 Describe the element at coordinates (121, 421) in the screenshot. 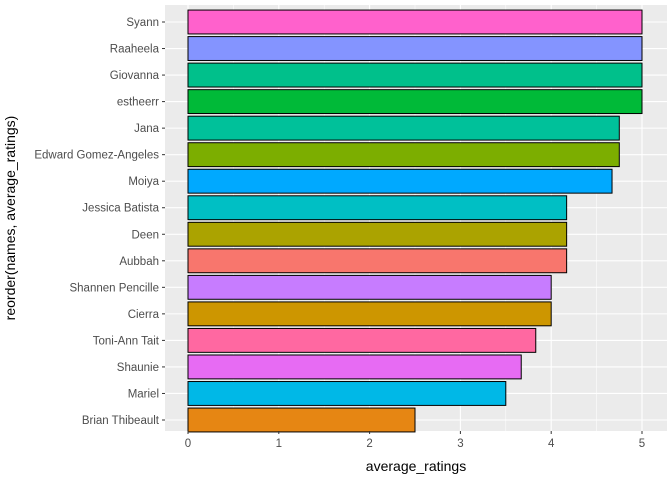

I see `y-tick-label: Brian Thibeault` at that location.